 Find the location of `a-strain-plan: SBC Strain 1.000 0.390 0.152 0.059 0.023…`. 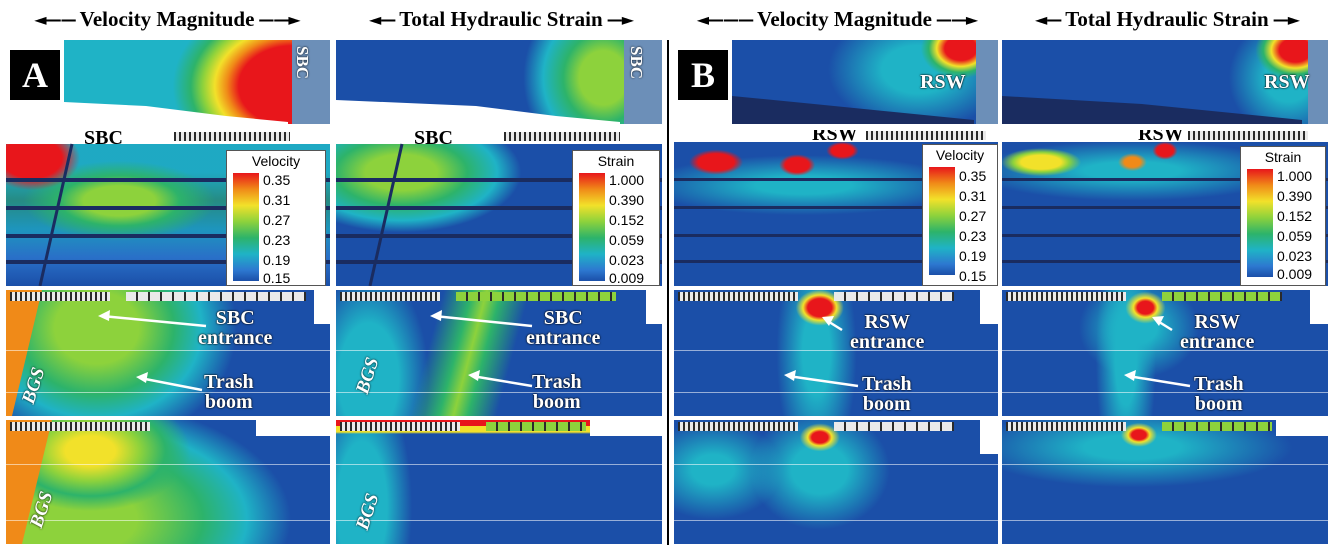

a-strain-plan: SBC Strain 1.000 0.390 0.152 0.059 0.023… is located at coordinates (499, 208).